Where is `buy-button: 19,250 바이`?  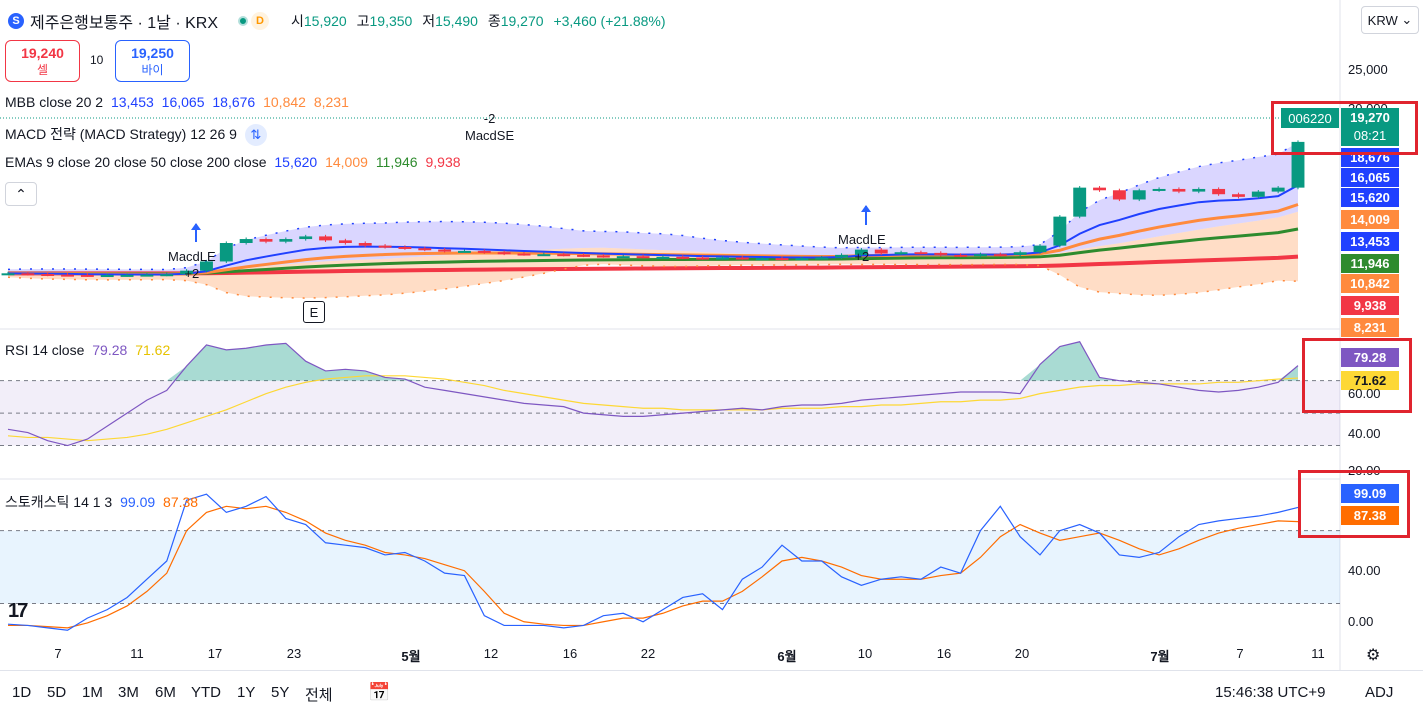
buy-button: 19,250 바이 is located at coordinates (152, 61).